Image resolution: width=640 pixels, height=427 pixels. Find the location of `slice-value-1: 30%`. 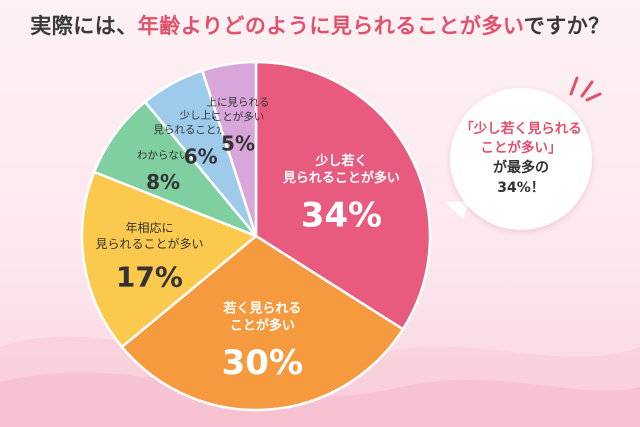

slice-value-1: 30% is located at coordinates (262, 363).